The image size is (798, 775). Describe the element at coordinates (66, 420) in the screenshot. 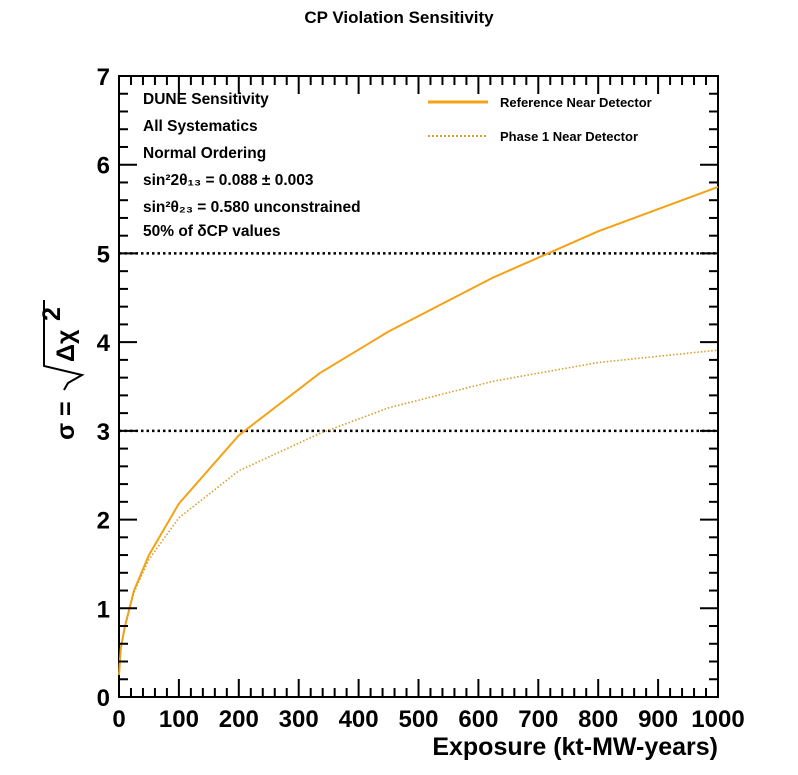

I see `y-axis-title-sigma: σ =` at that location.